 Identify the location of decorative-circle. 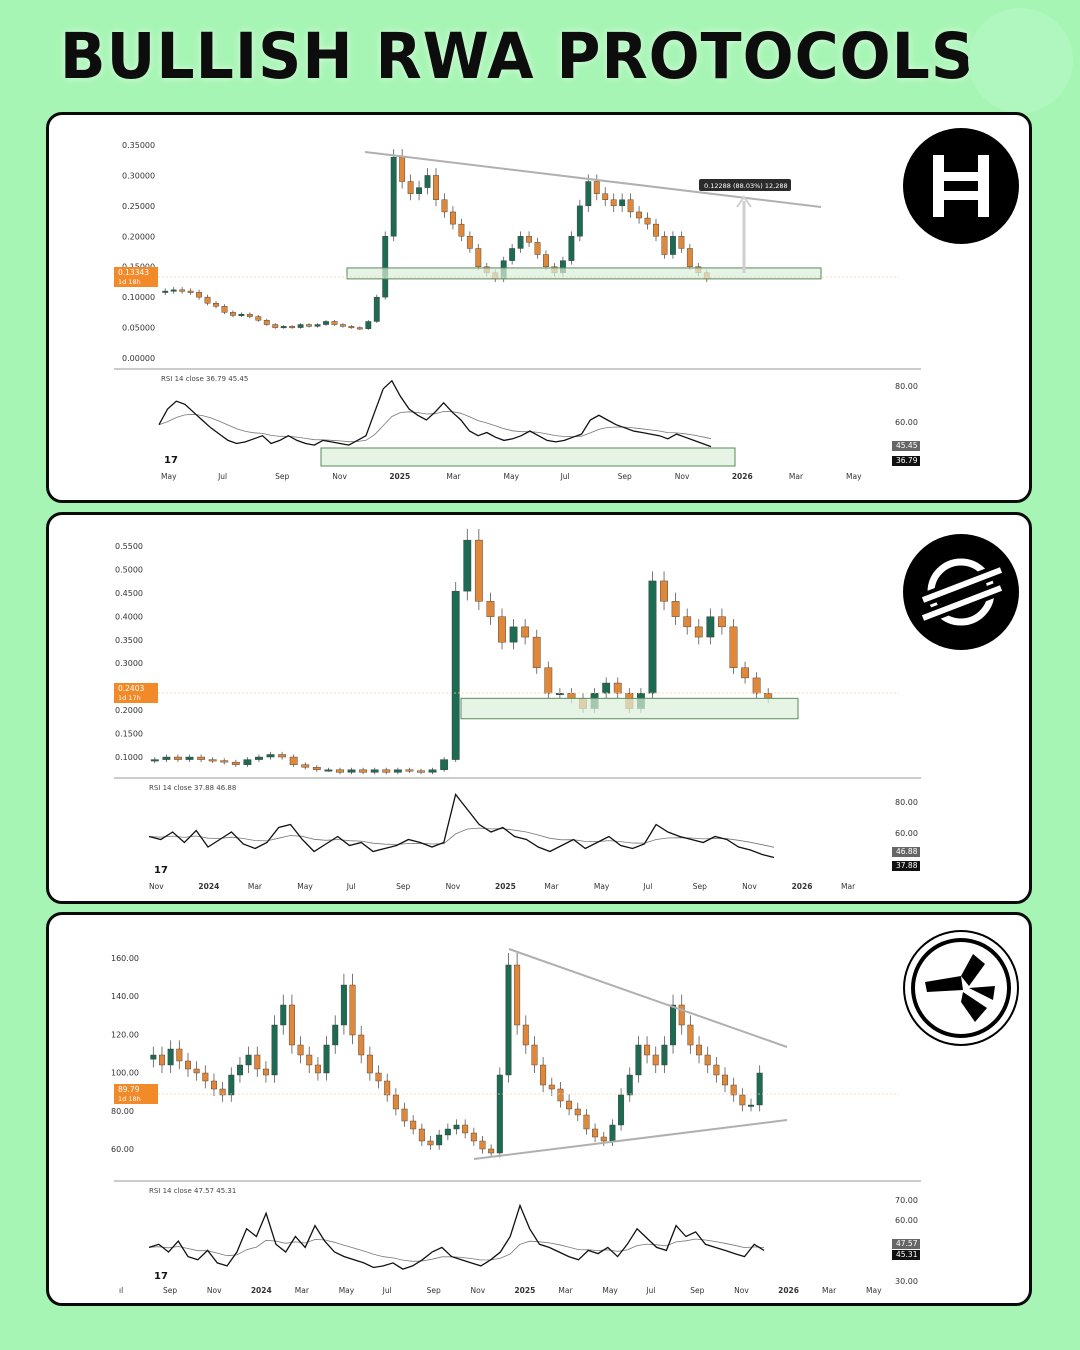
(1020, 60).